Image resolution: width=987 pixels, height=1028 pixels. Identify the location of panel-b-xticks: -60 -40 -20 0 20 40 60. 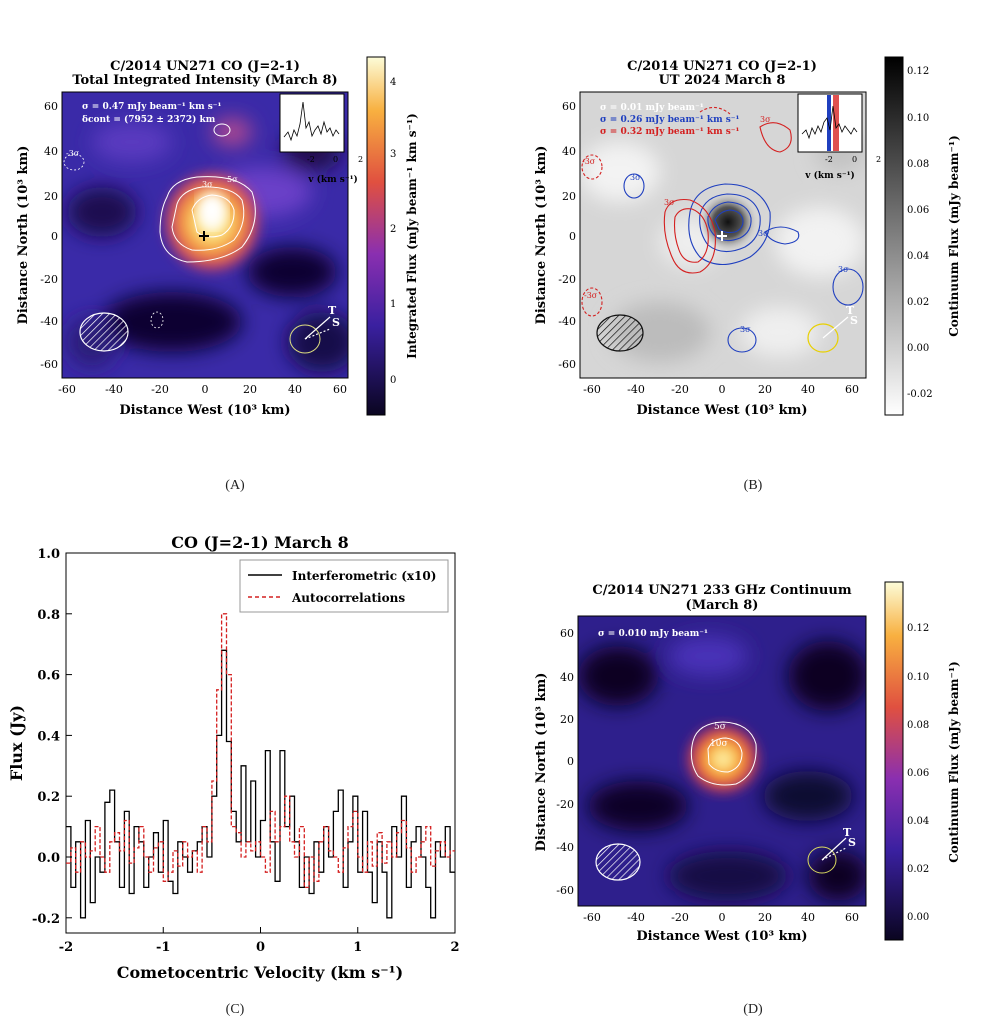
(721, 389).